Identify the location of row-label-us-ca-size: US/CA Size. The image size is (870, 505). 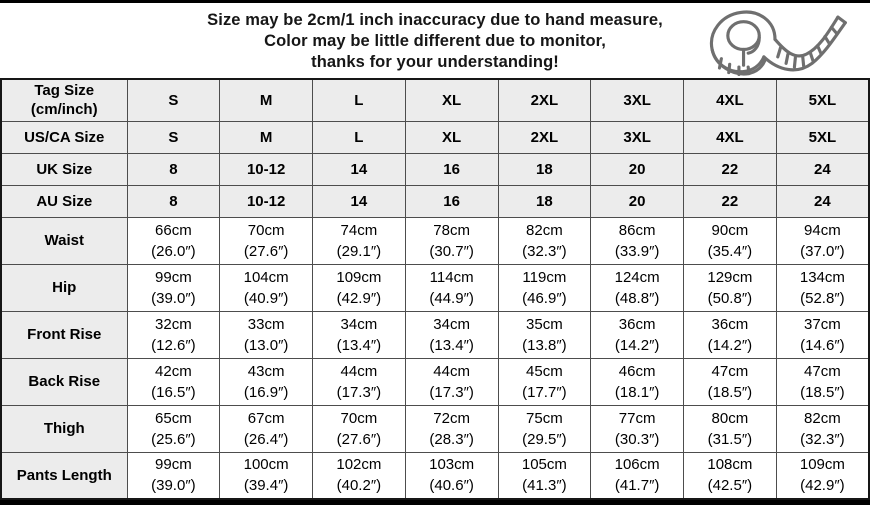
(64, 137).